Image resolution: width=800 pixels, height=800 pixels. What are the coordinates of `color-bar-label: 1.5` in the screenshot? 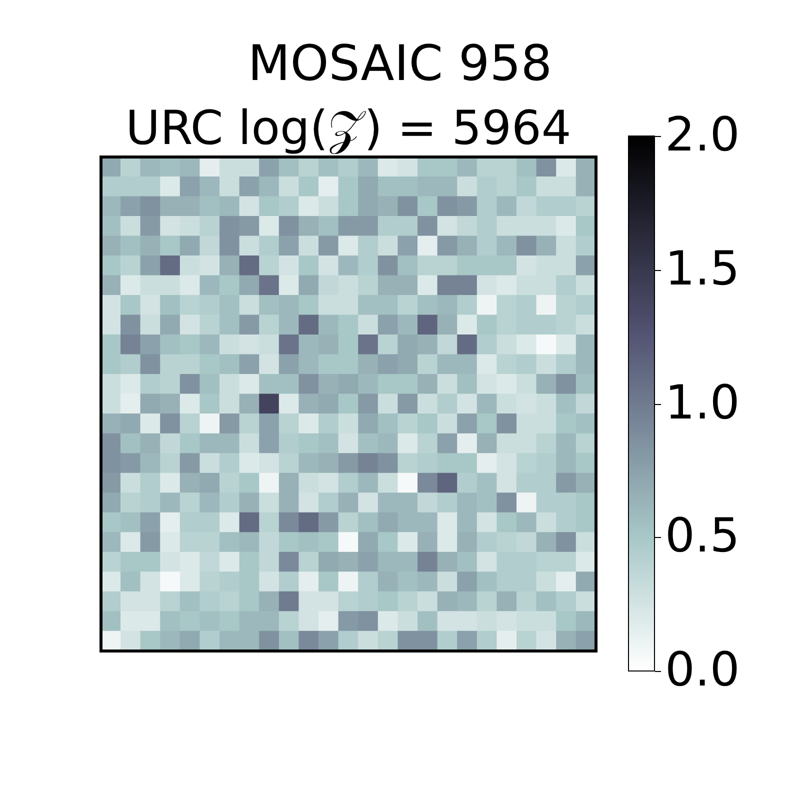 It's located at (702, 269).